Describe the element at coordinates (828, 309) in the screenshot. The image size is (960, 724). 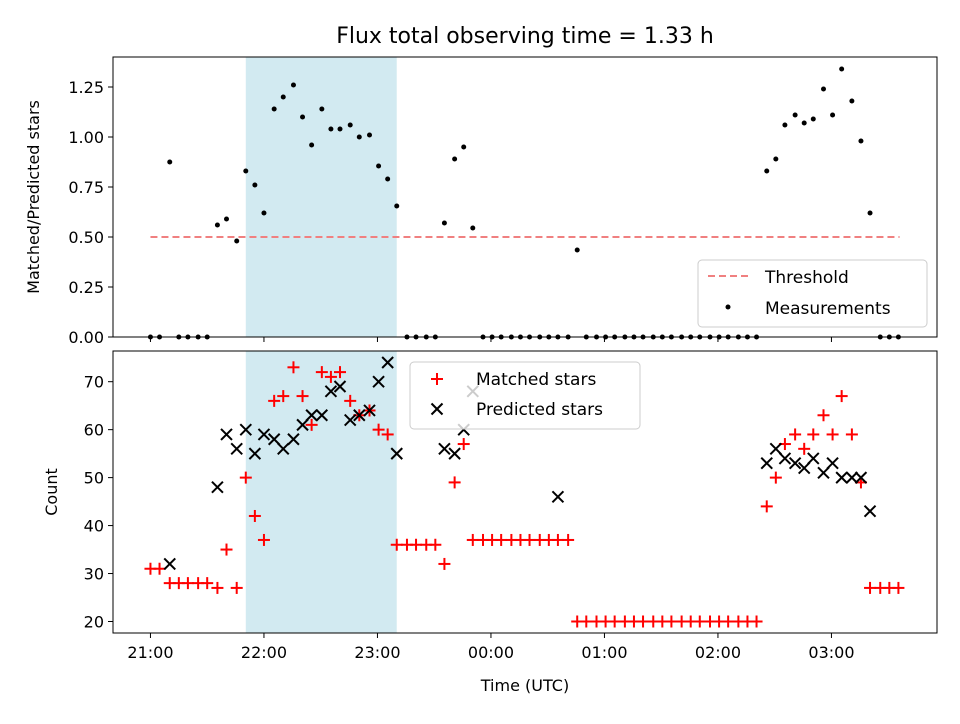
I see `legend-measurements-label: Measurements` at that location.